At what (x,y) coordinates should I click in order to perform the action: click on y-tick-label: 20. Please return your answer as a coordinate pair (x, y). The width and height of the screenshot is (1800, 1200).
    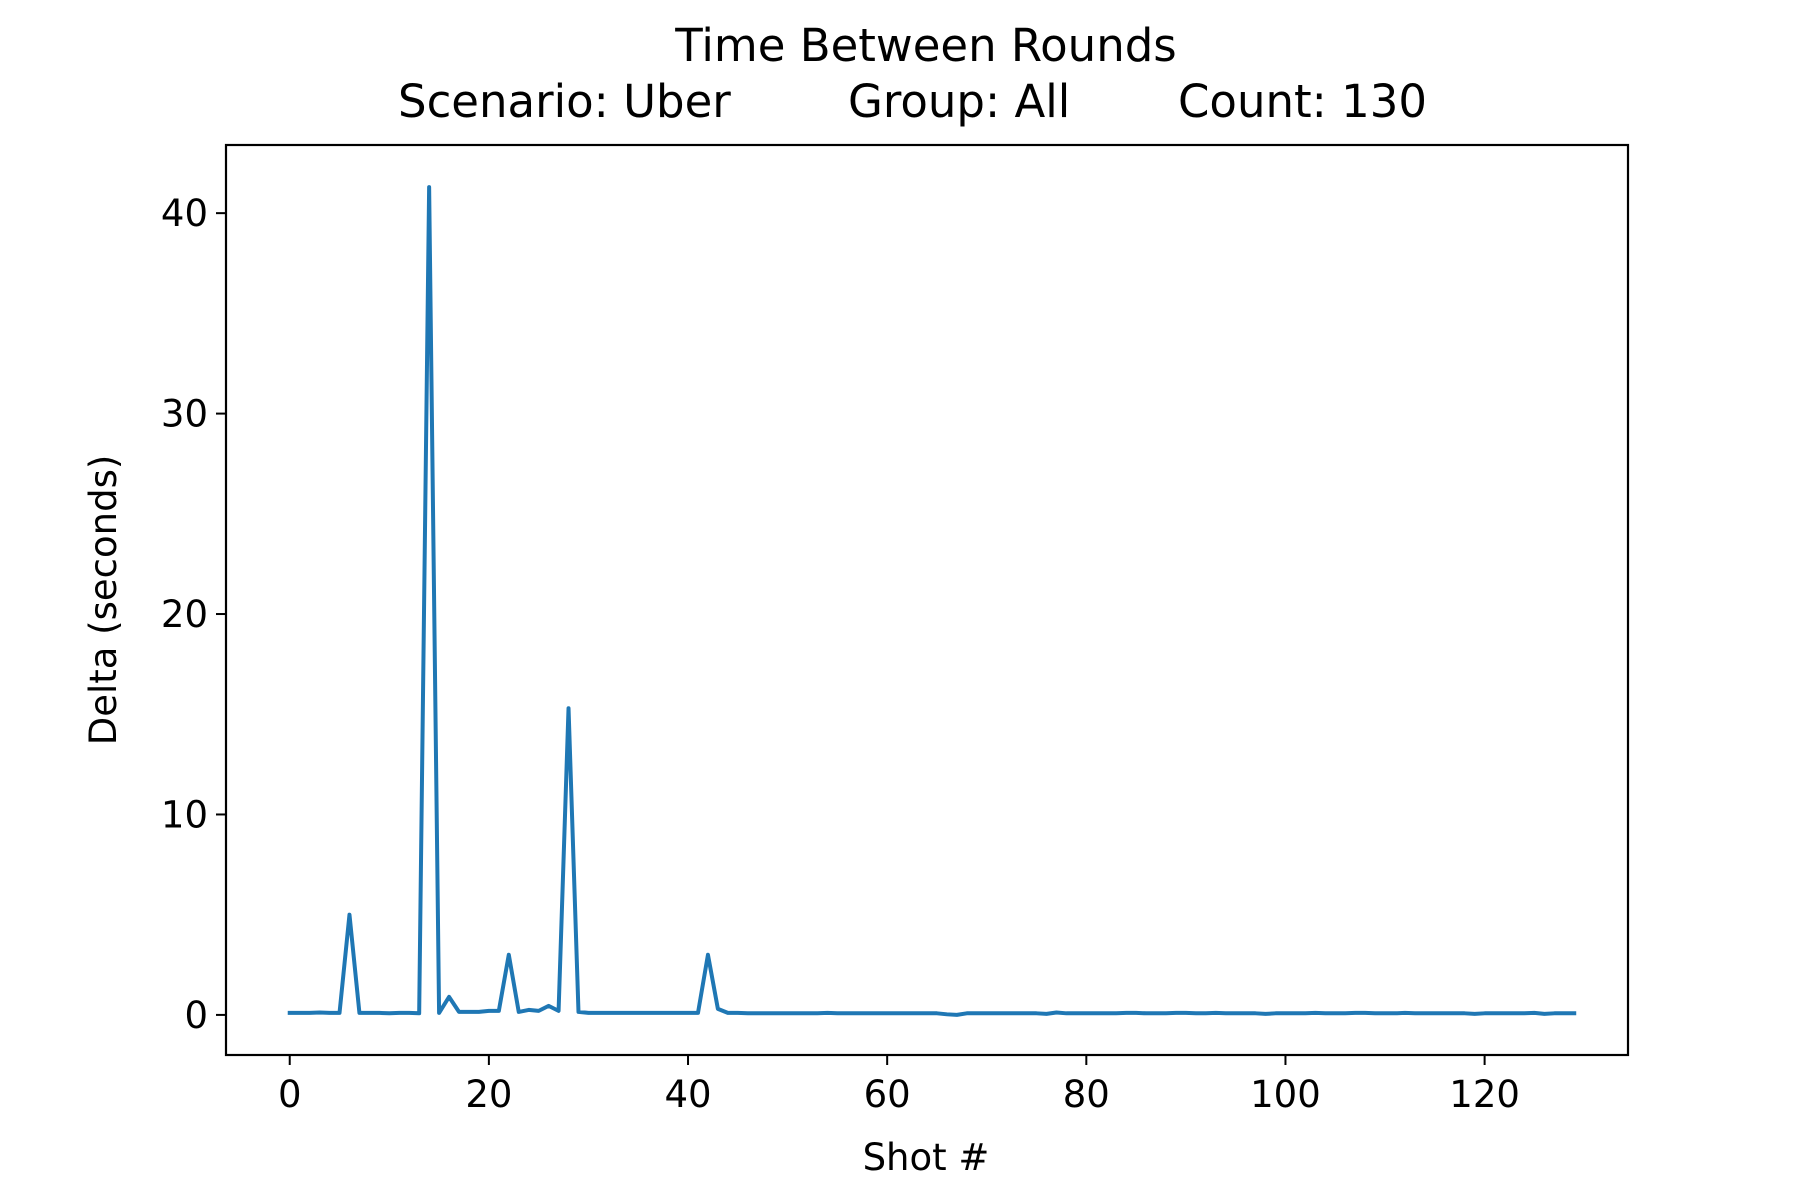
    Looking at the image, I should click on (184, 614).